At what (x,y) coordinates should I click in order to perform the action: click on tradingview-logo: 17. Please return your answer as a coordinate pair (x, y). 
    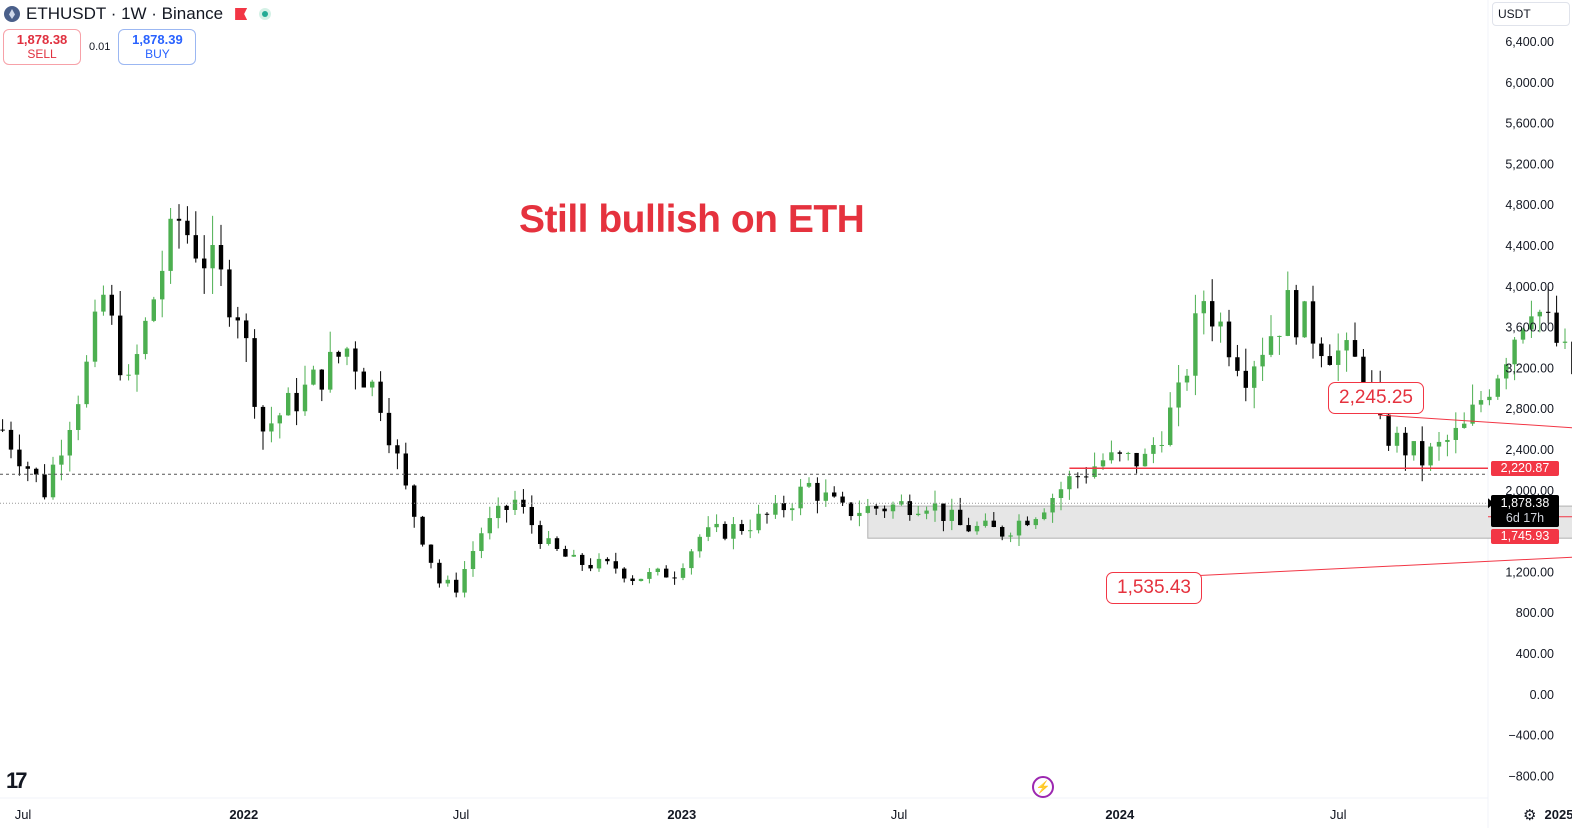
    Looking at the image, I should click on (17, 780).